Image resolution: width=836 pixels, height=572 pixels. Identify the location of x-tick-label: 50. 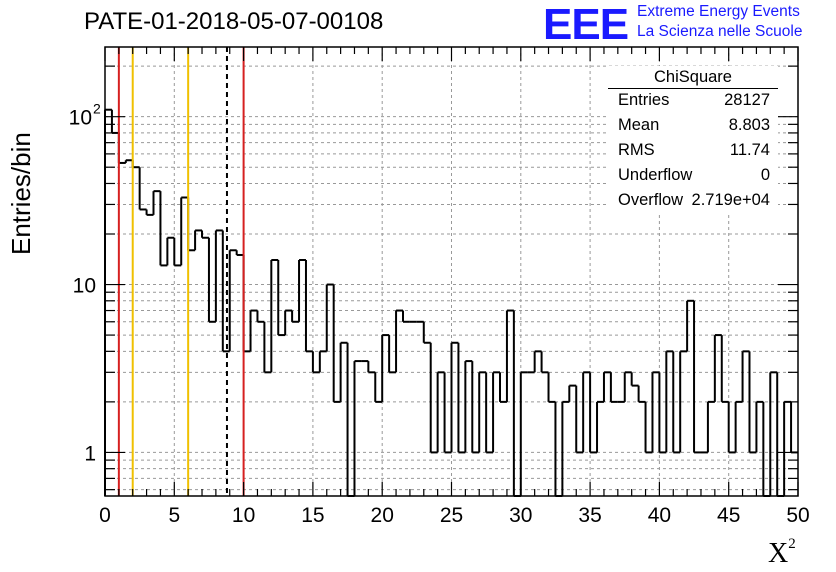
(797, 515).